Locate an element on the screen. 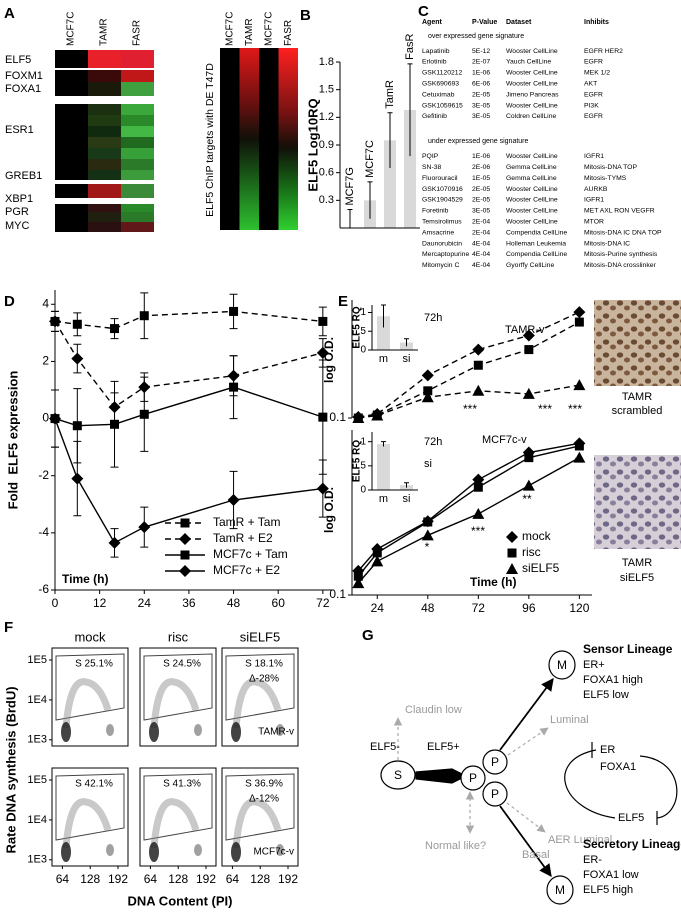 The height and width of the screenshot is (916, 681). y-tick-label: -2 is located at coordinates (43, 475).